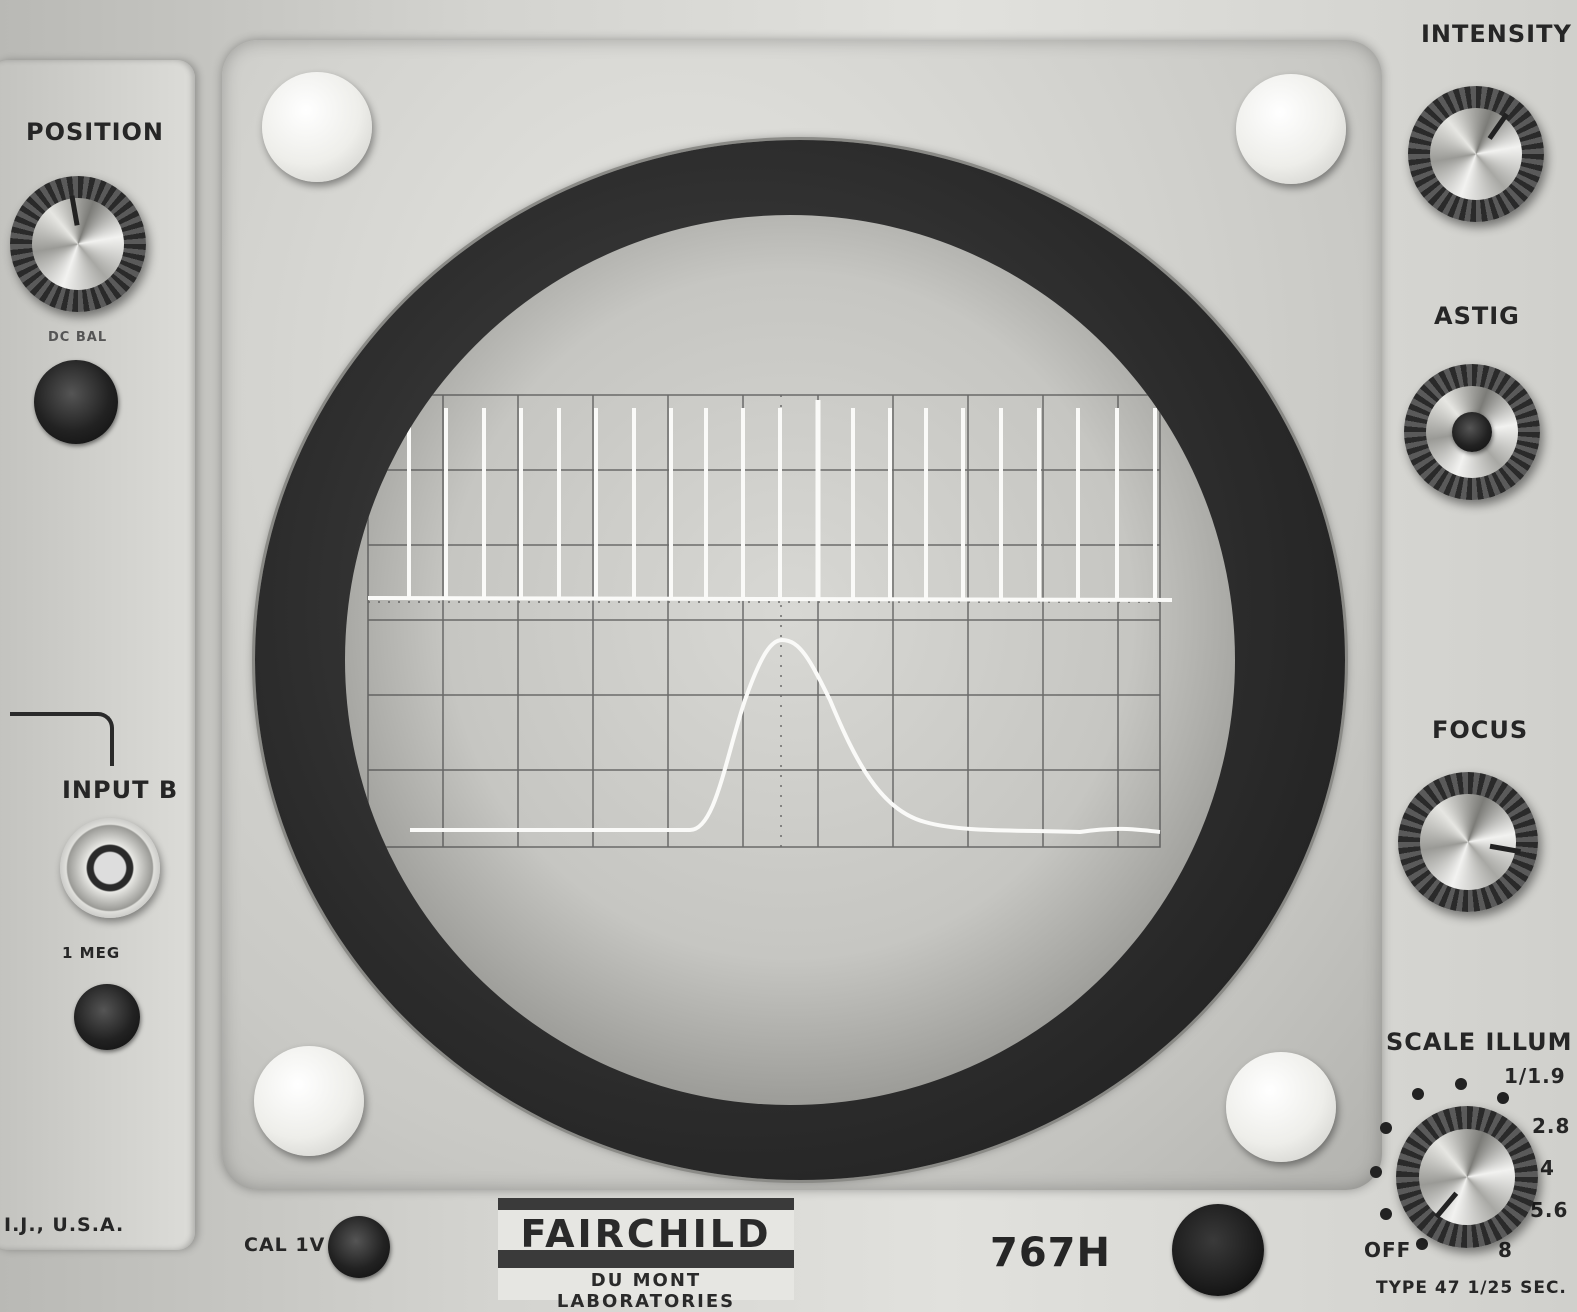 The image size is (1577, 1312). Describe the element at coordinates (95, 132) in the screenshot. I see `position-label: POSITION` at that location.